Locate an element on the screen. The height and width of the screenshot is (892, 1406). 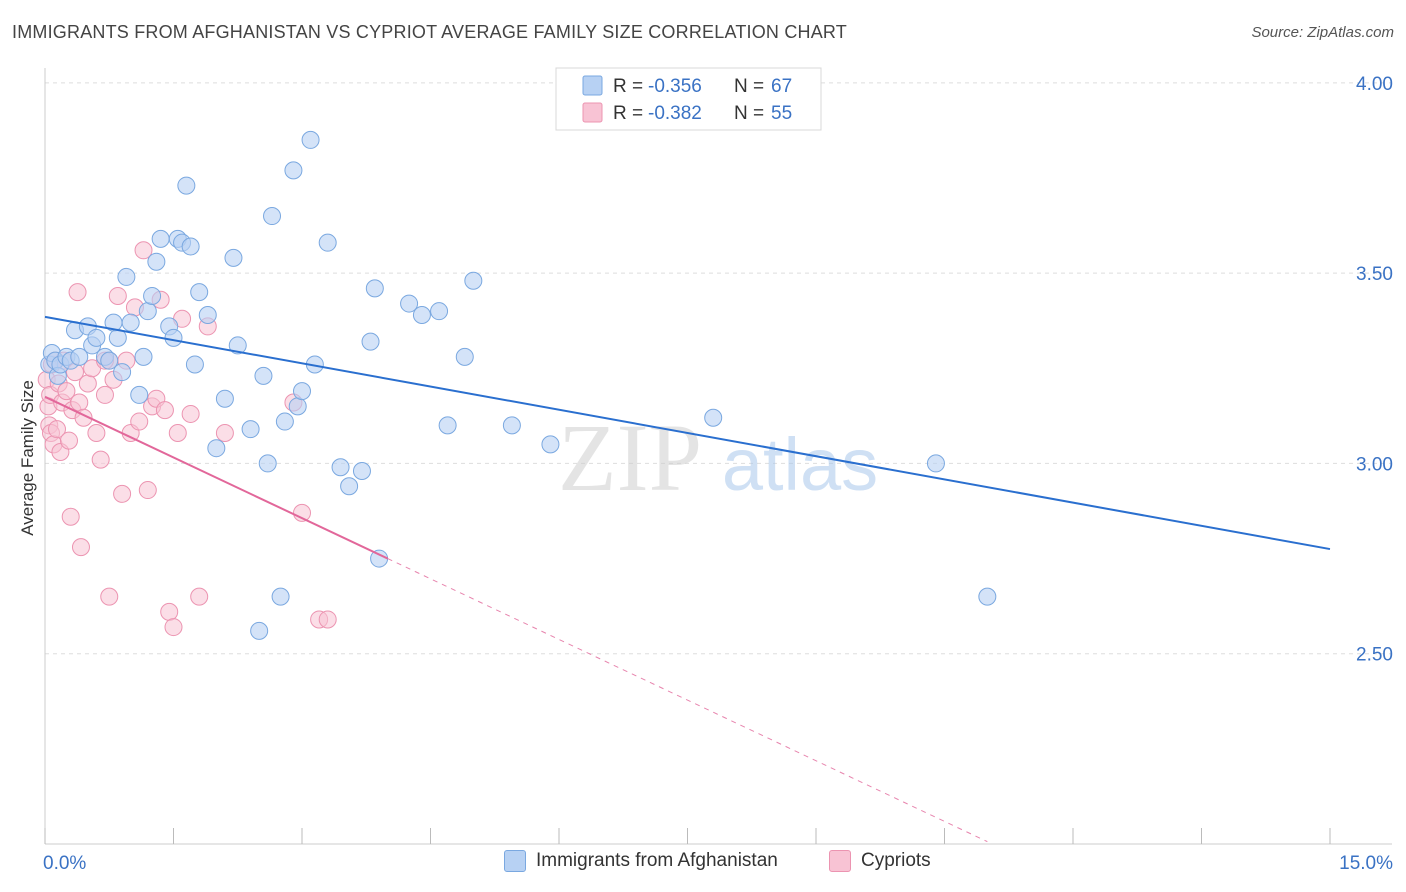
y-tick-label: 3.50 is located at coordinates (1374, 274).